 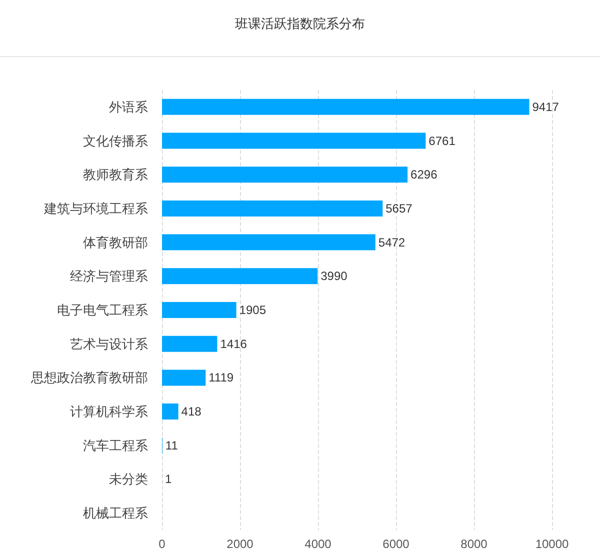 What do you see at coordinates (115, 174) in the screenshot?
I see `y-tick-label: 教师教育系` at bounding box center [115, 174].